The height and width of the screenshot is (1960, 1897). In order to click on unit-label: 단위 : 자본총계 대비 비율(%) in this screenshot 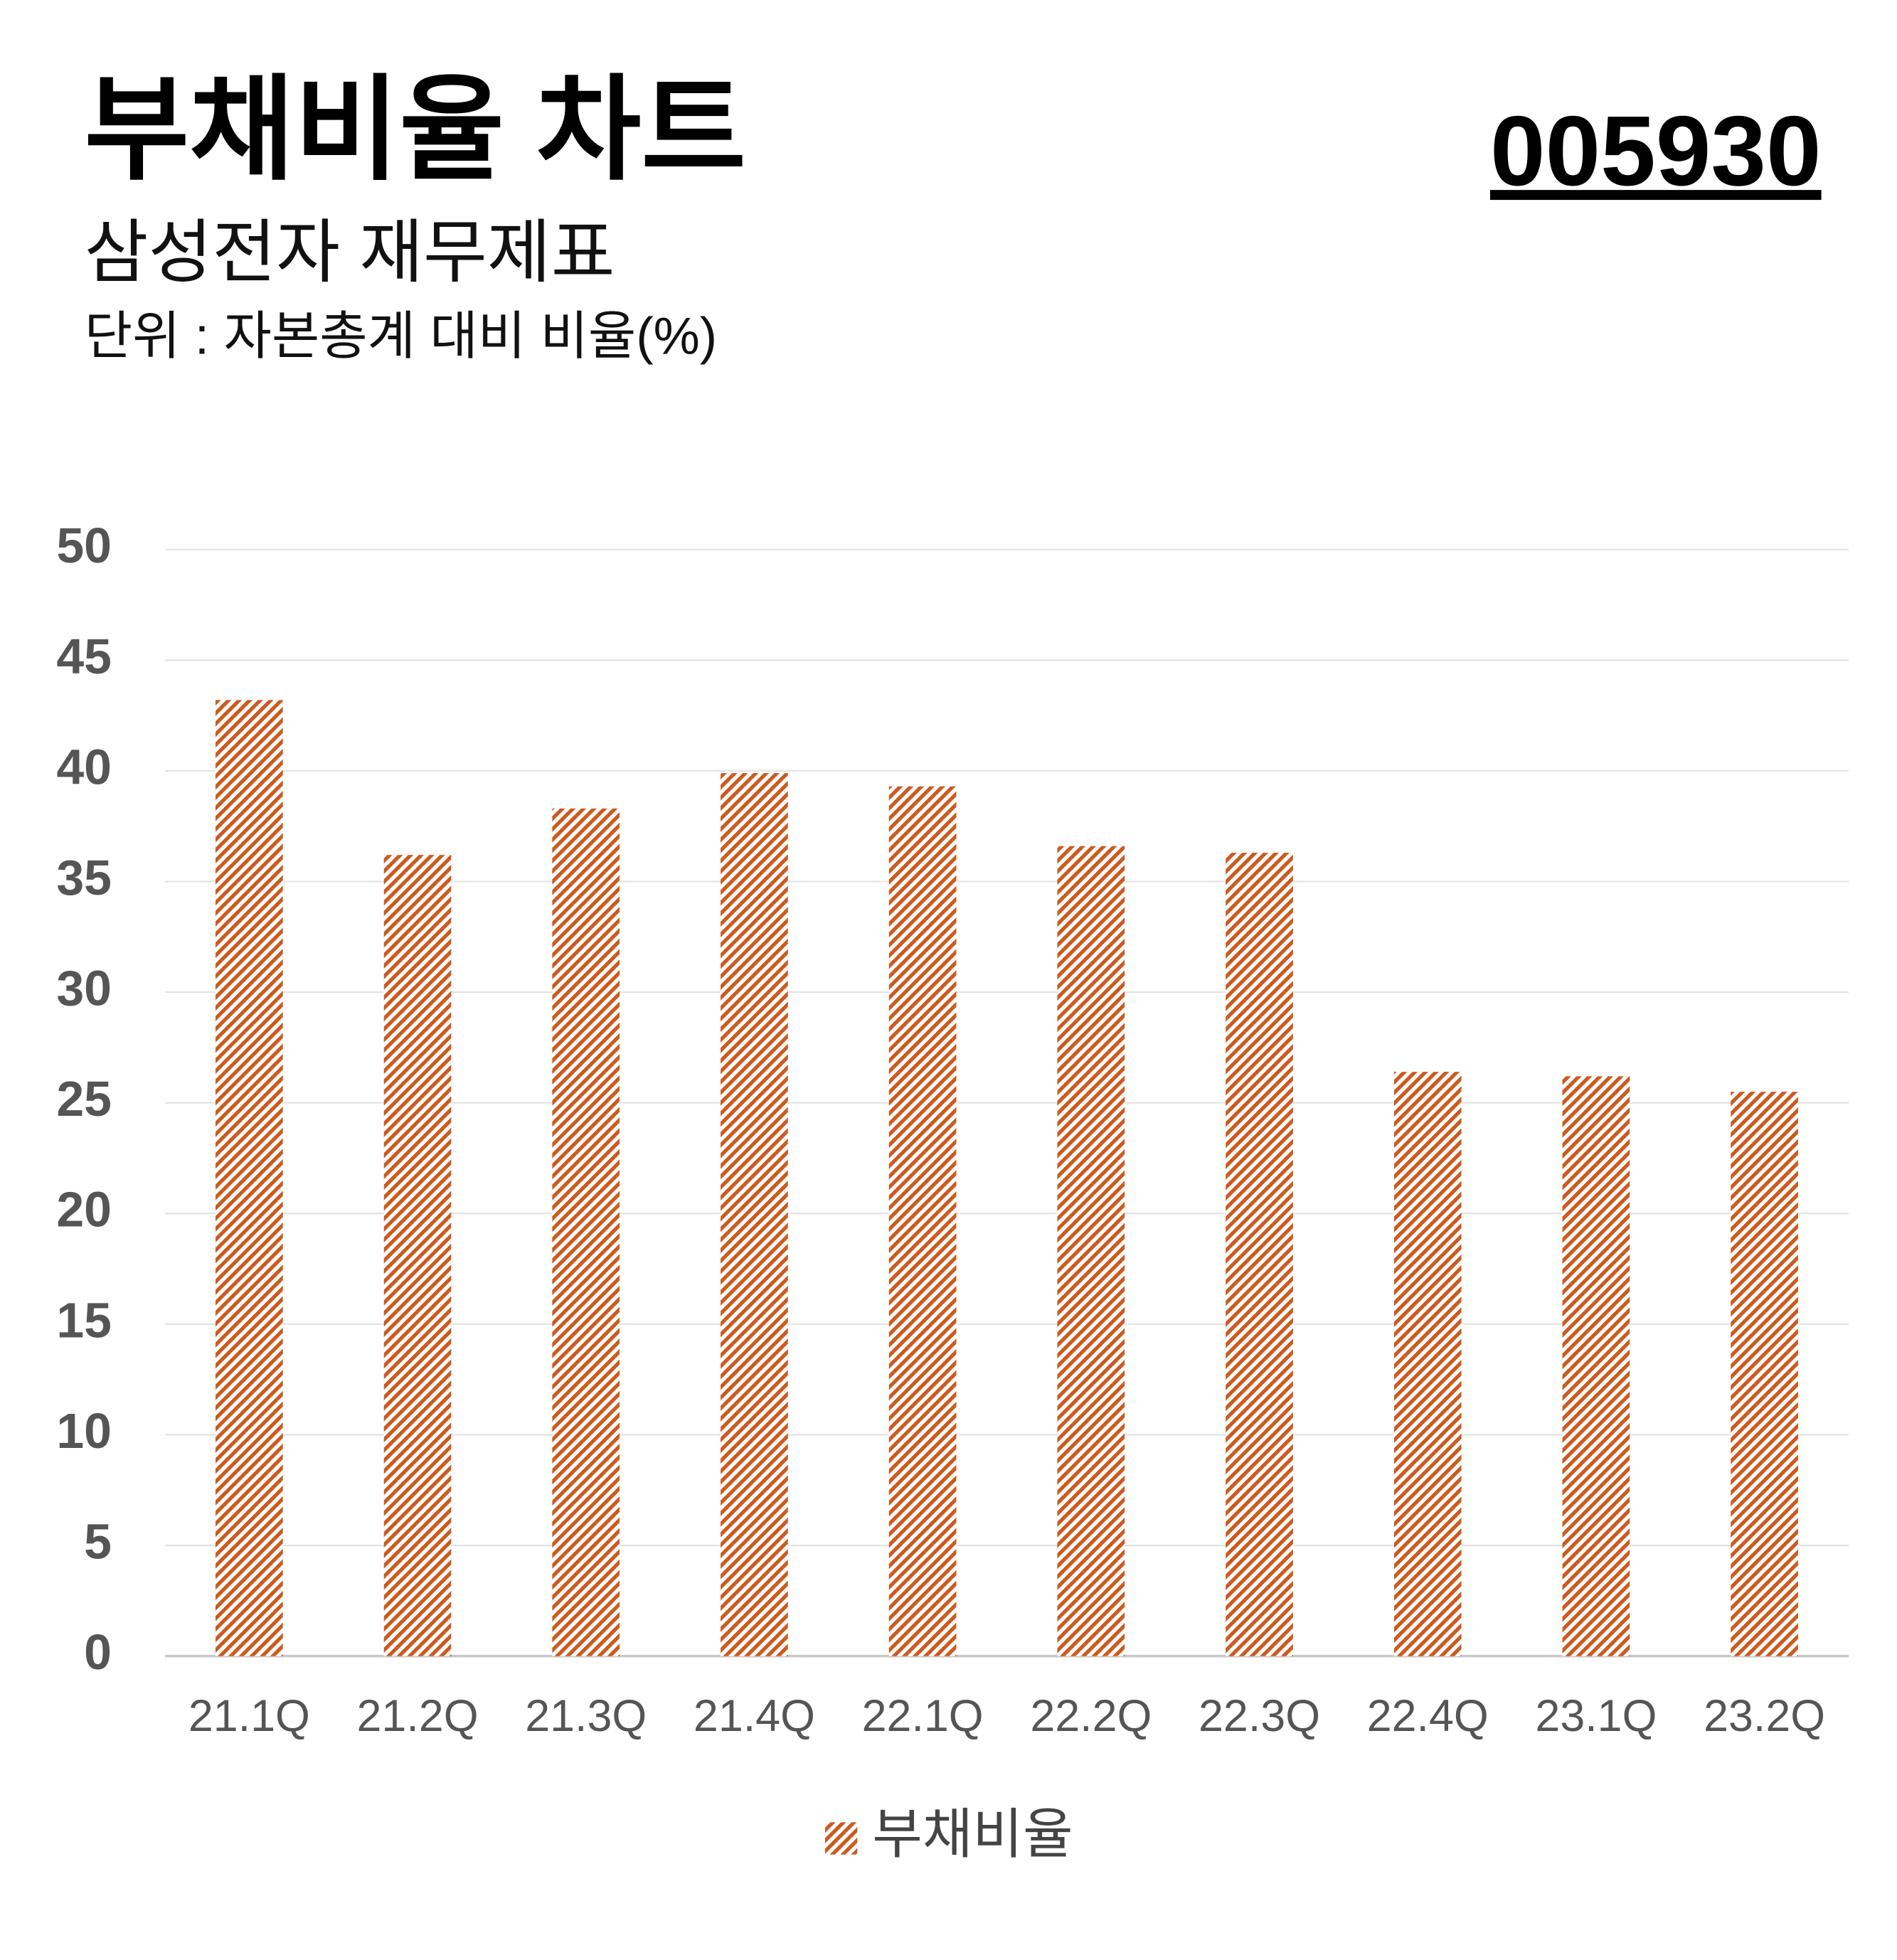, I will do `click(402, 336)`.